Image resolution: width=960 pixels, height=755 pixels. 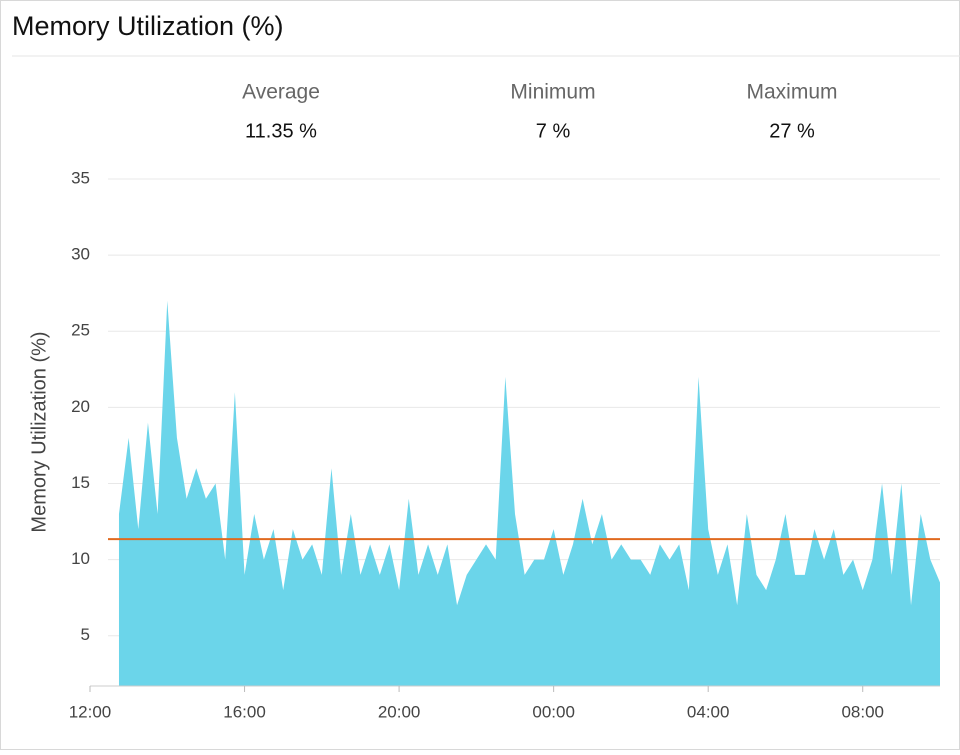 I want to click on panel-title: Memory Utilization (%), so click(x=148, y=26).